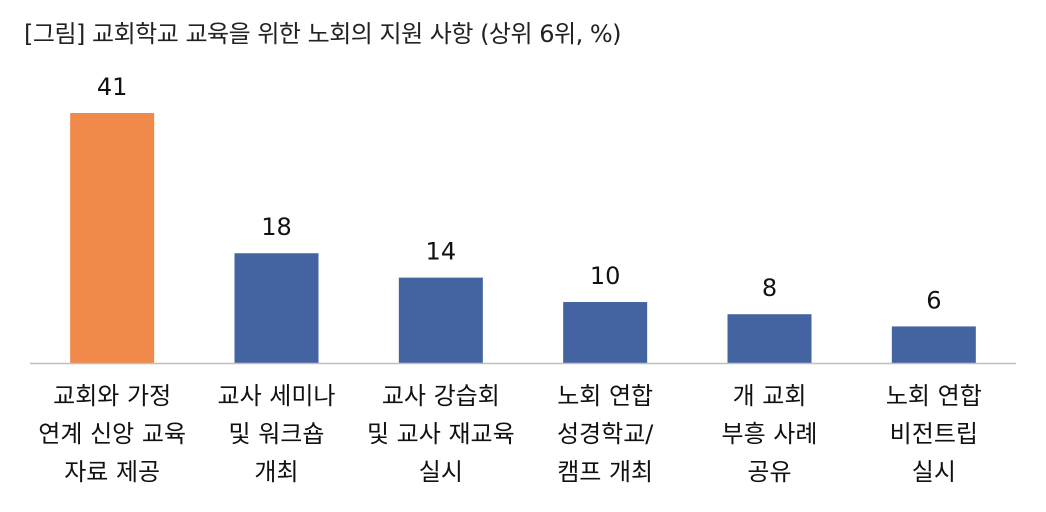  Describe the element at coordinates (441, 396) in the screenshot. I see `category-label-3-line-1: 교사 강습회` at that location.